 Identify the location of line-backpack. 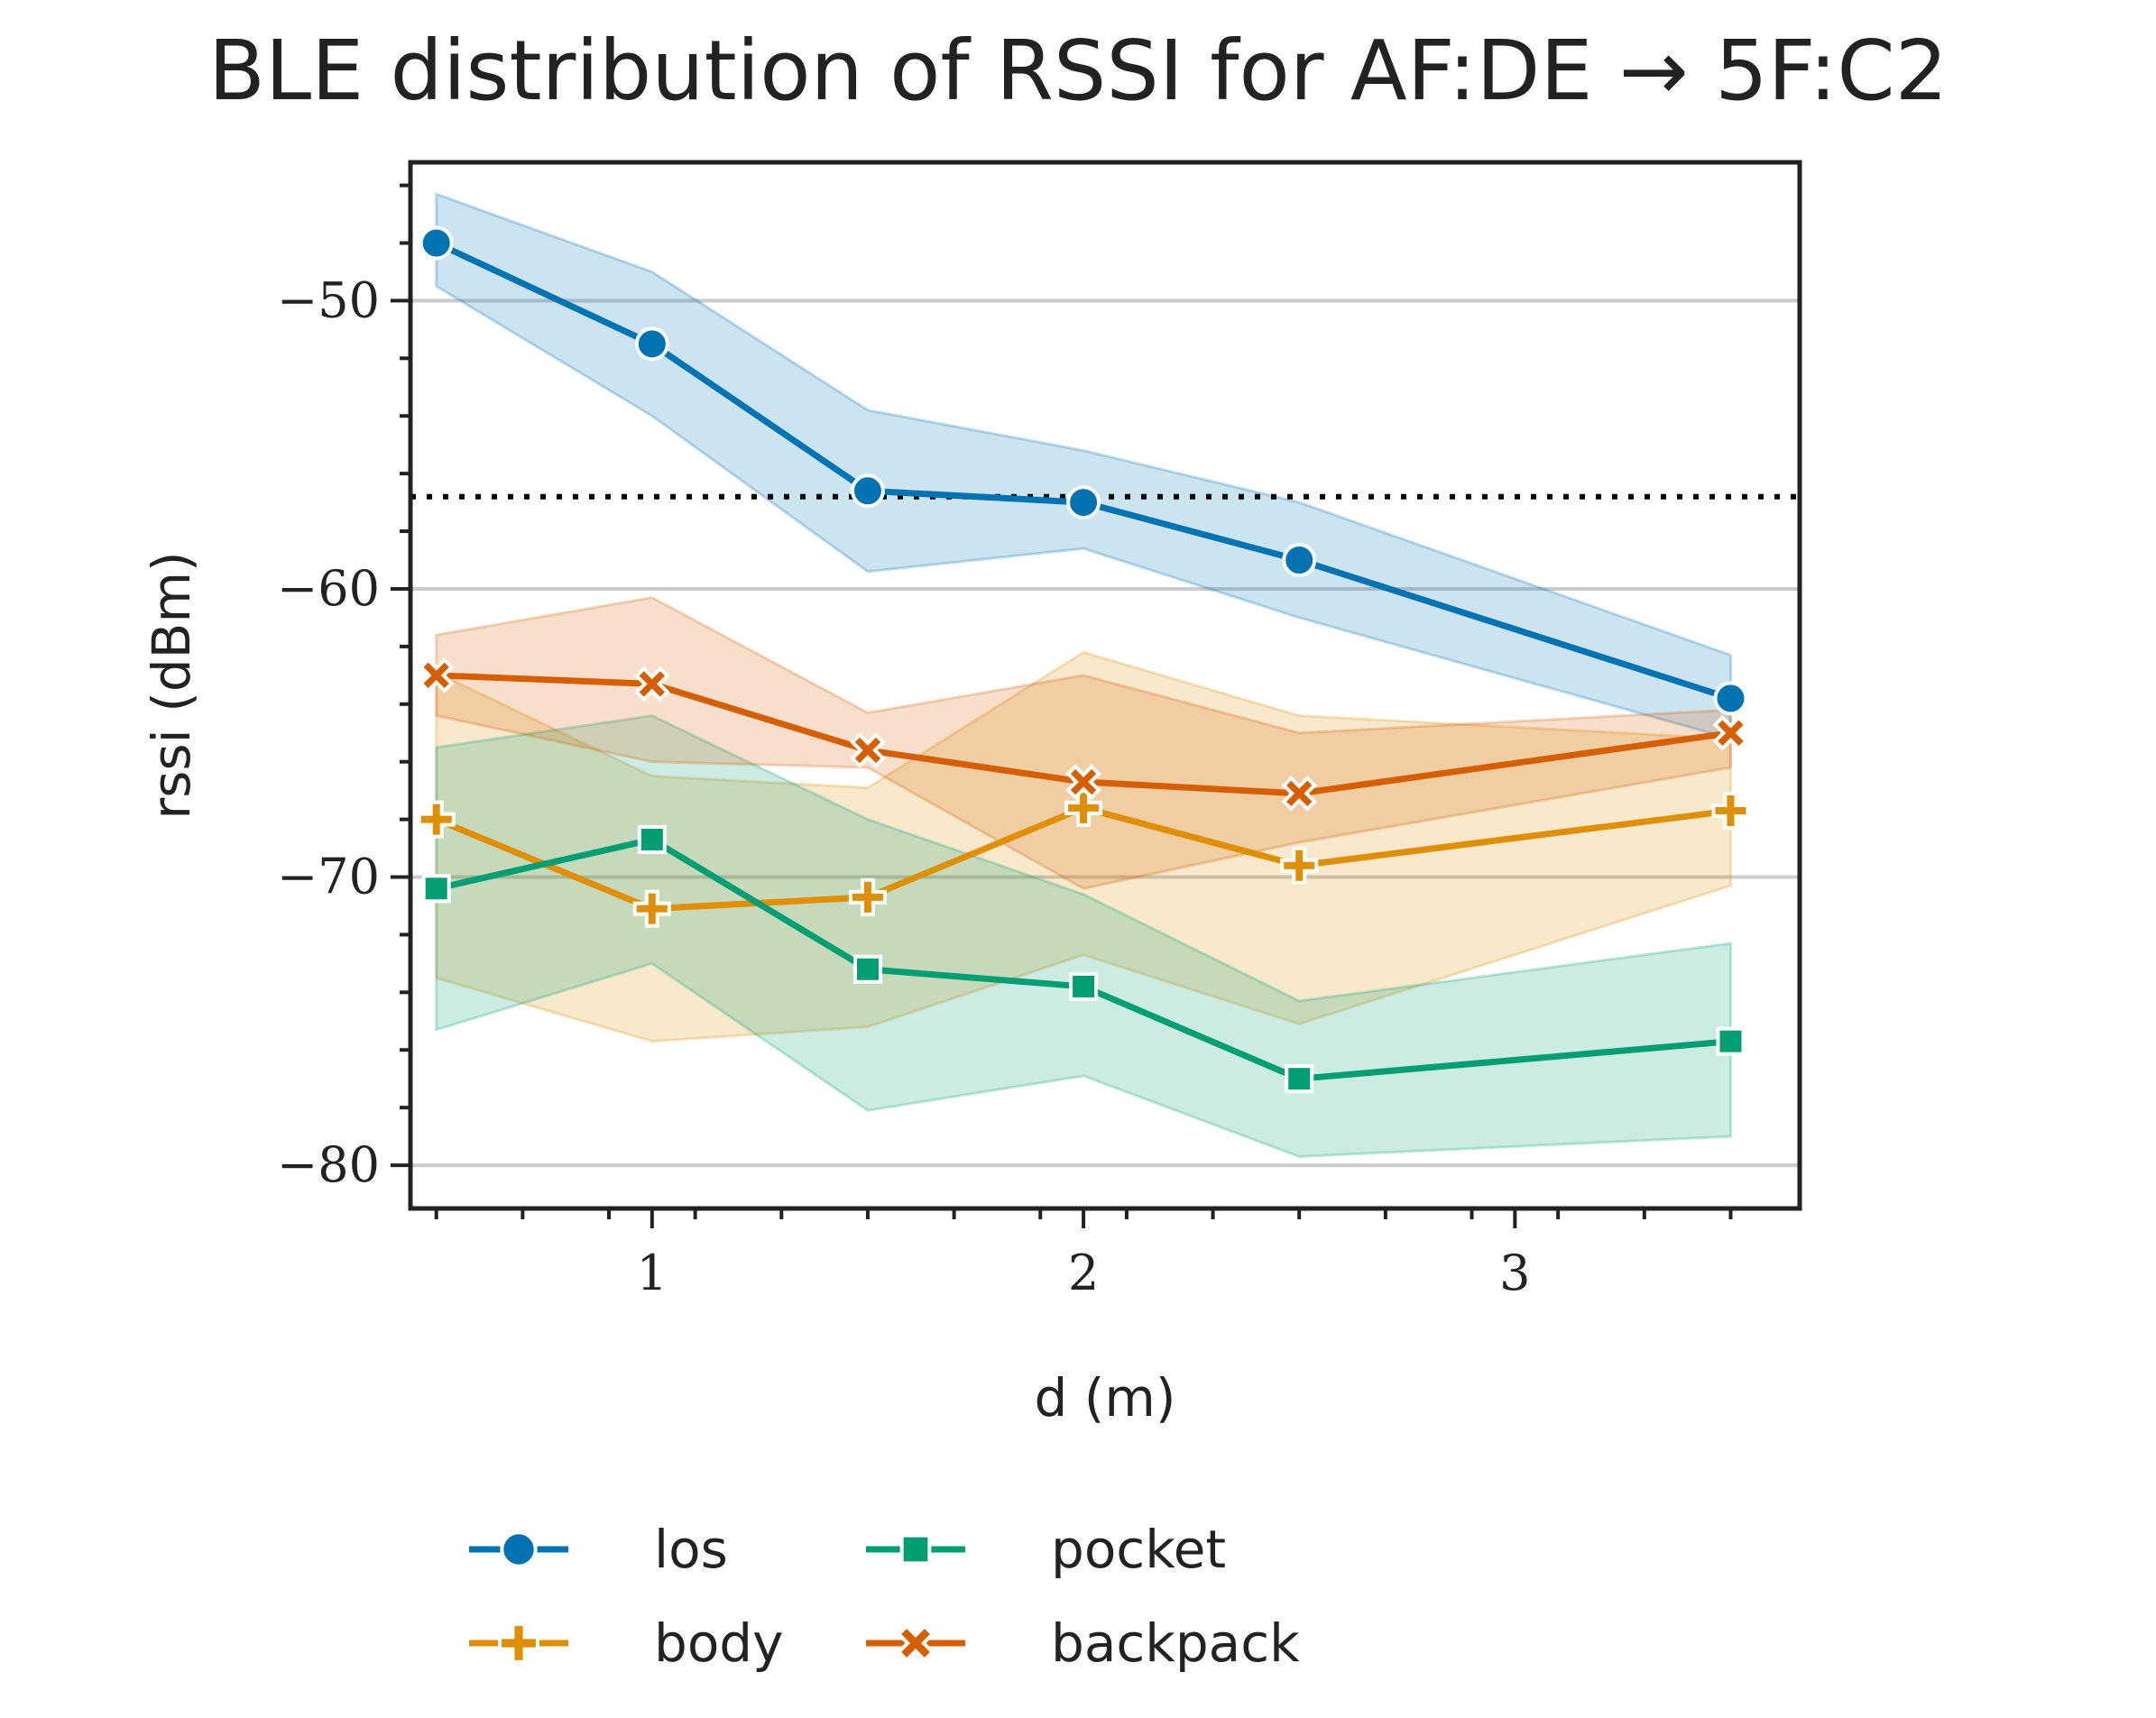
(1083, 734).